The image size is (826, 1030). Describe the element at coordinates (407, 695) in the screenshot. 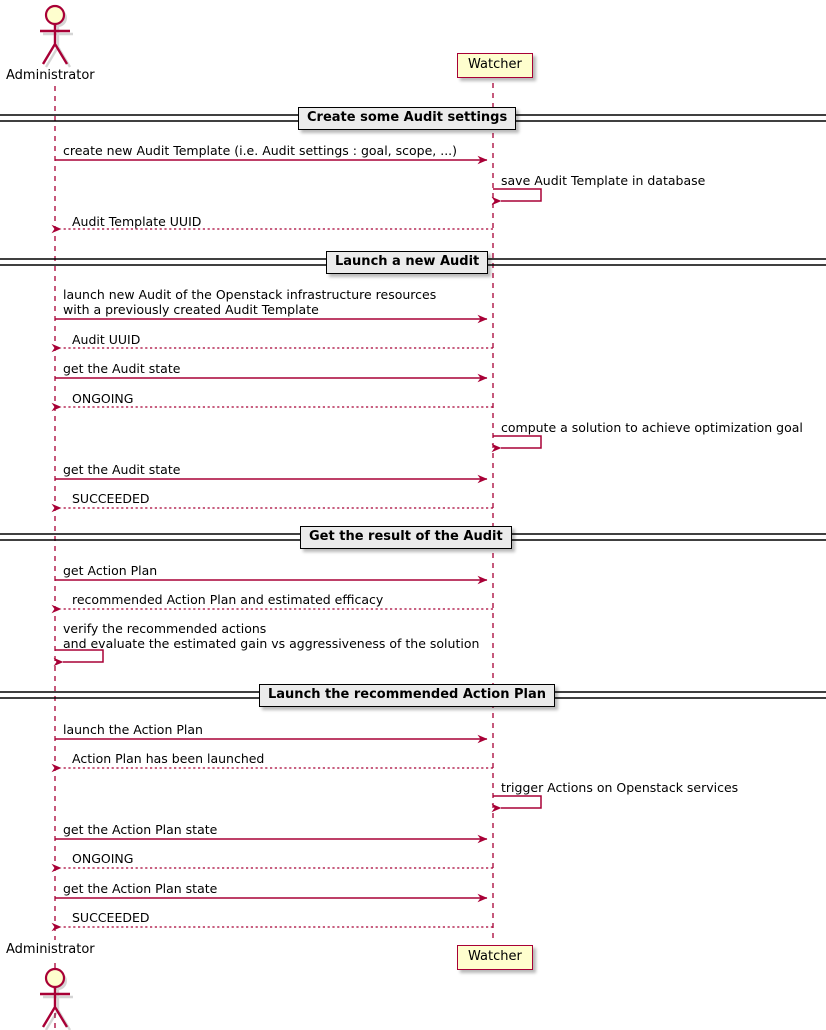

I see `divider-title-4: Launch the recommended Action Plan` at that location.